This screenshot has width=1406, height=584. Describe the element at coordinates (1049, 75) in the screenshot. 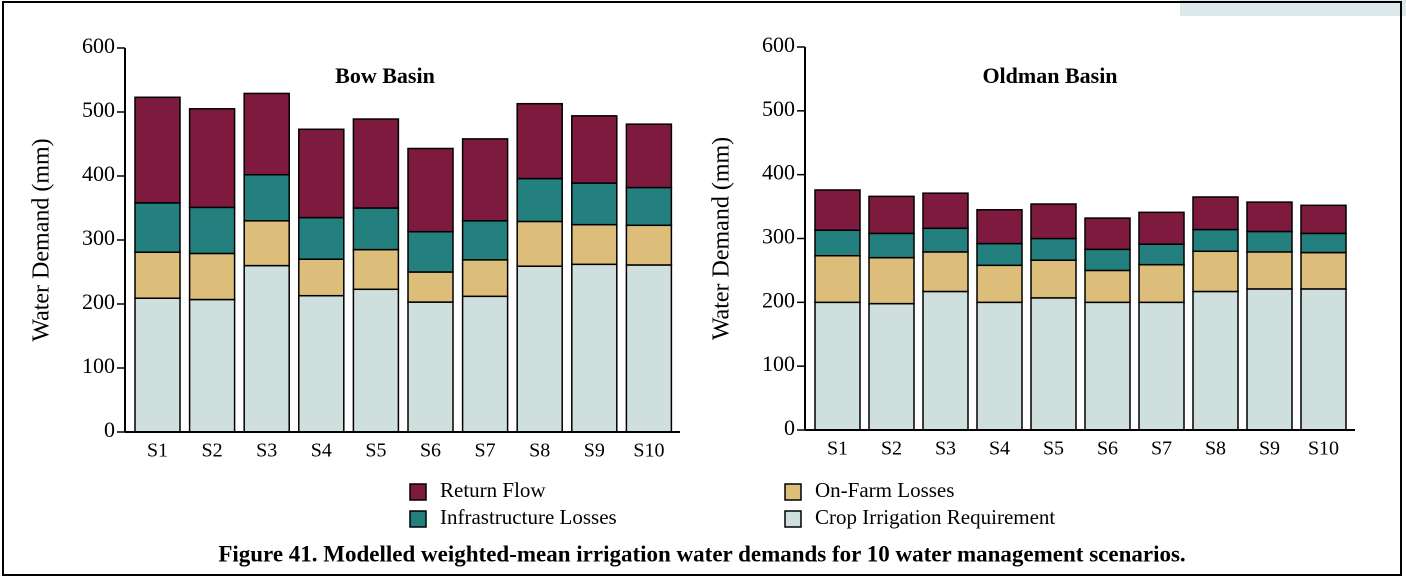

I see `chart-title: Oldman Basin` at that location.